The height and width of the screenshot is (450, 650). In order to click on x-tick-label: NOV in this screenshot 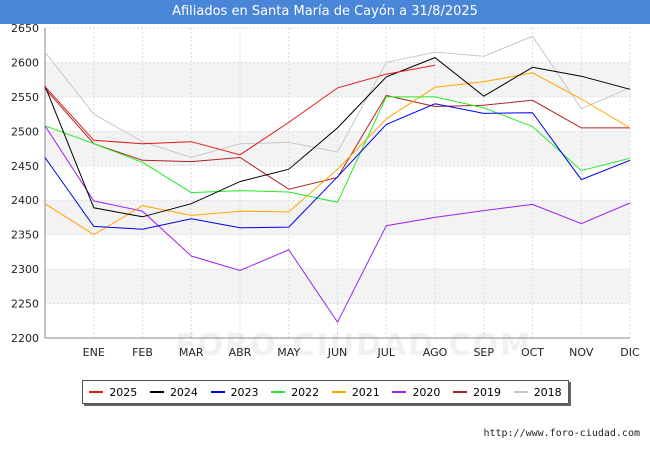, I will do `click(581, 352)`.